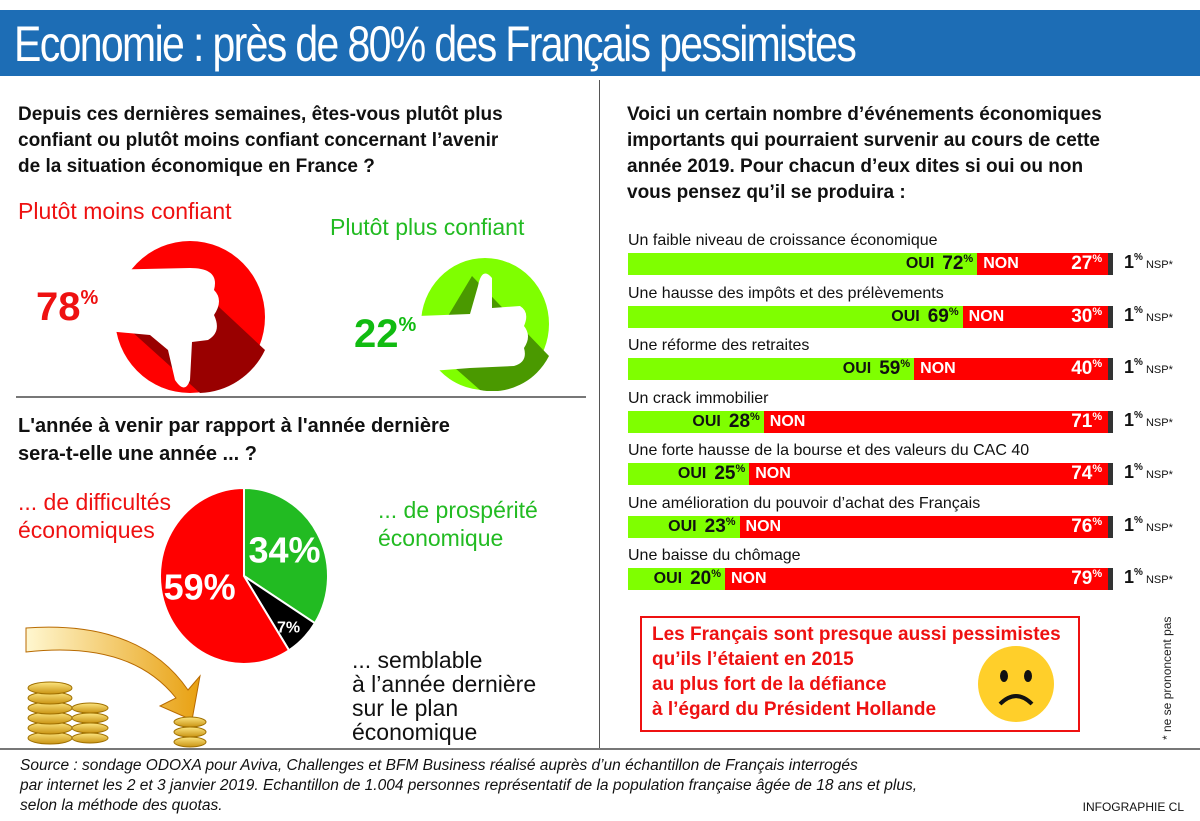 This screenshot has height=821, width=1200. Describe the element at coordinates (771, 369) in the screenshot. I see `bar-segment-oui: OUI 59%` at that location.